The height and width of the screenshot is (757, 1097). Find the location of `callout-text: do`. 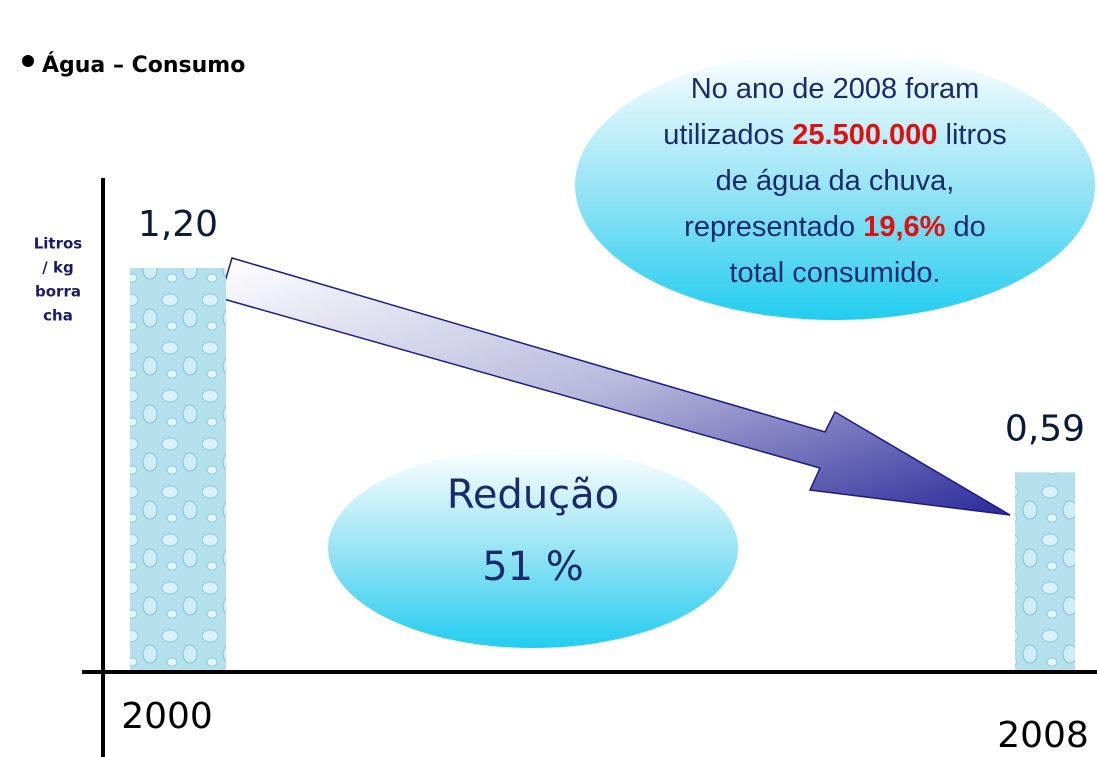

callout-text: do is located at coordinates (970, 227).